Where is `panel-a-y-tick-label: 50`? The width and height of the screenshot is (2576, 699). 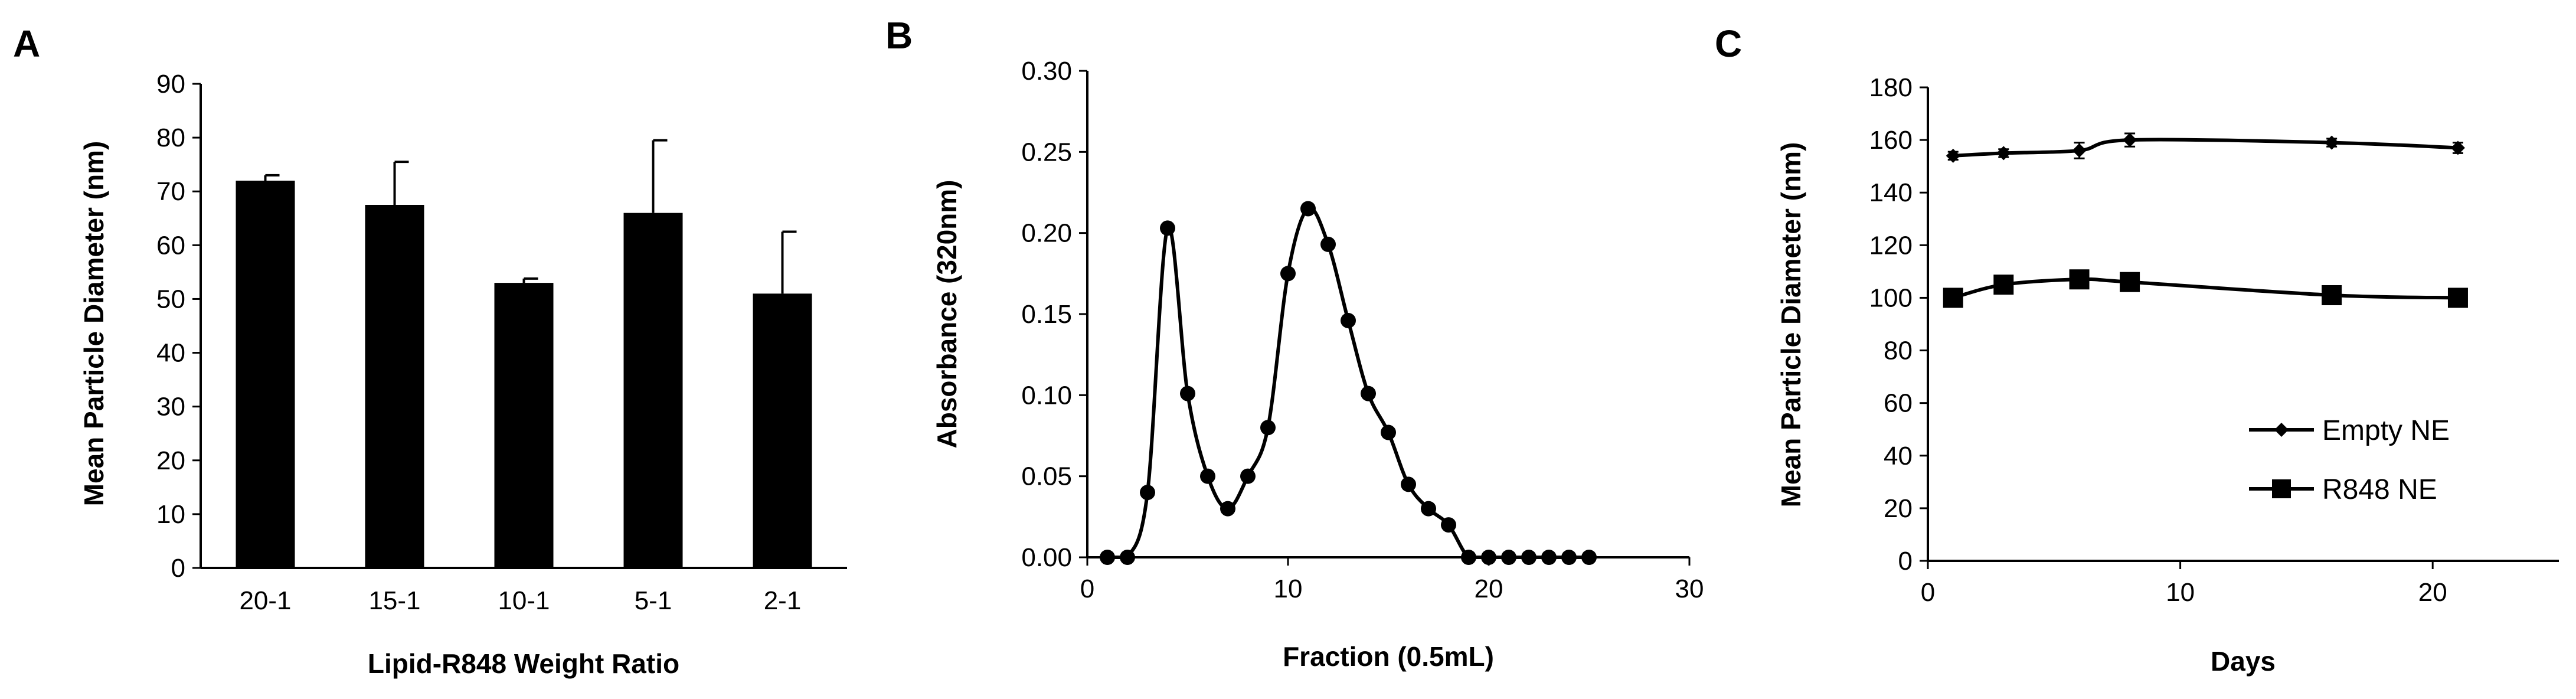
panel-a-y-tick-label: 50 is located at coordinates (170, 299).